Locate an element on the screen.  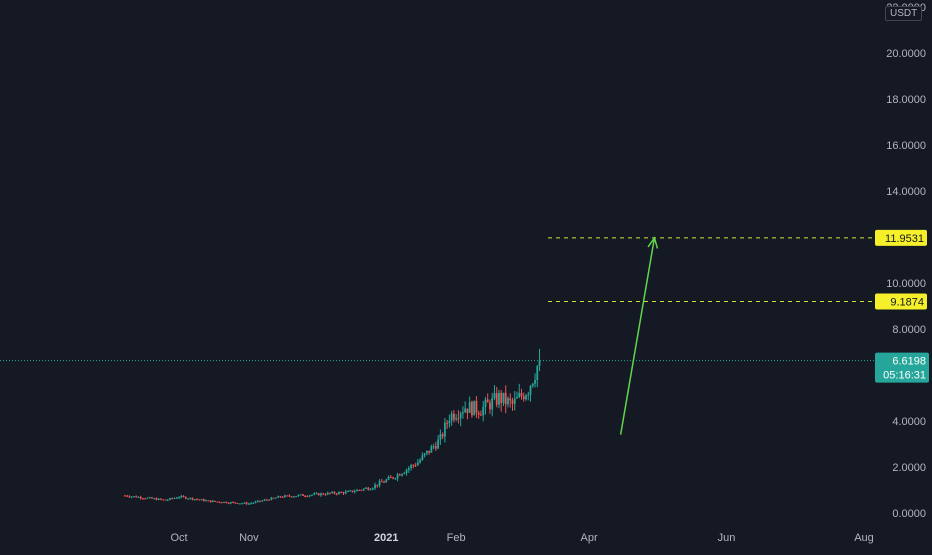
target-arrow-line is located at coordinates (637, 336).